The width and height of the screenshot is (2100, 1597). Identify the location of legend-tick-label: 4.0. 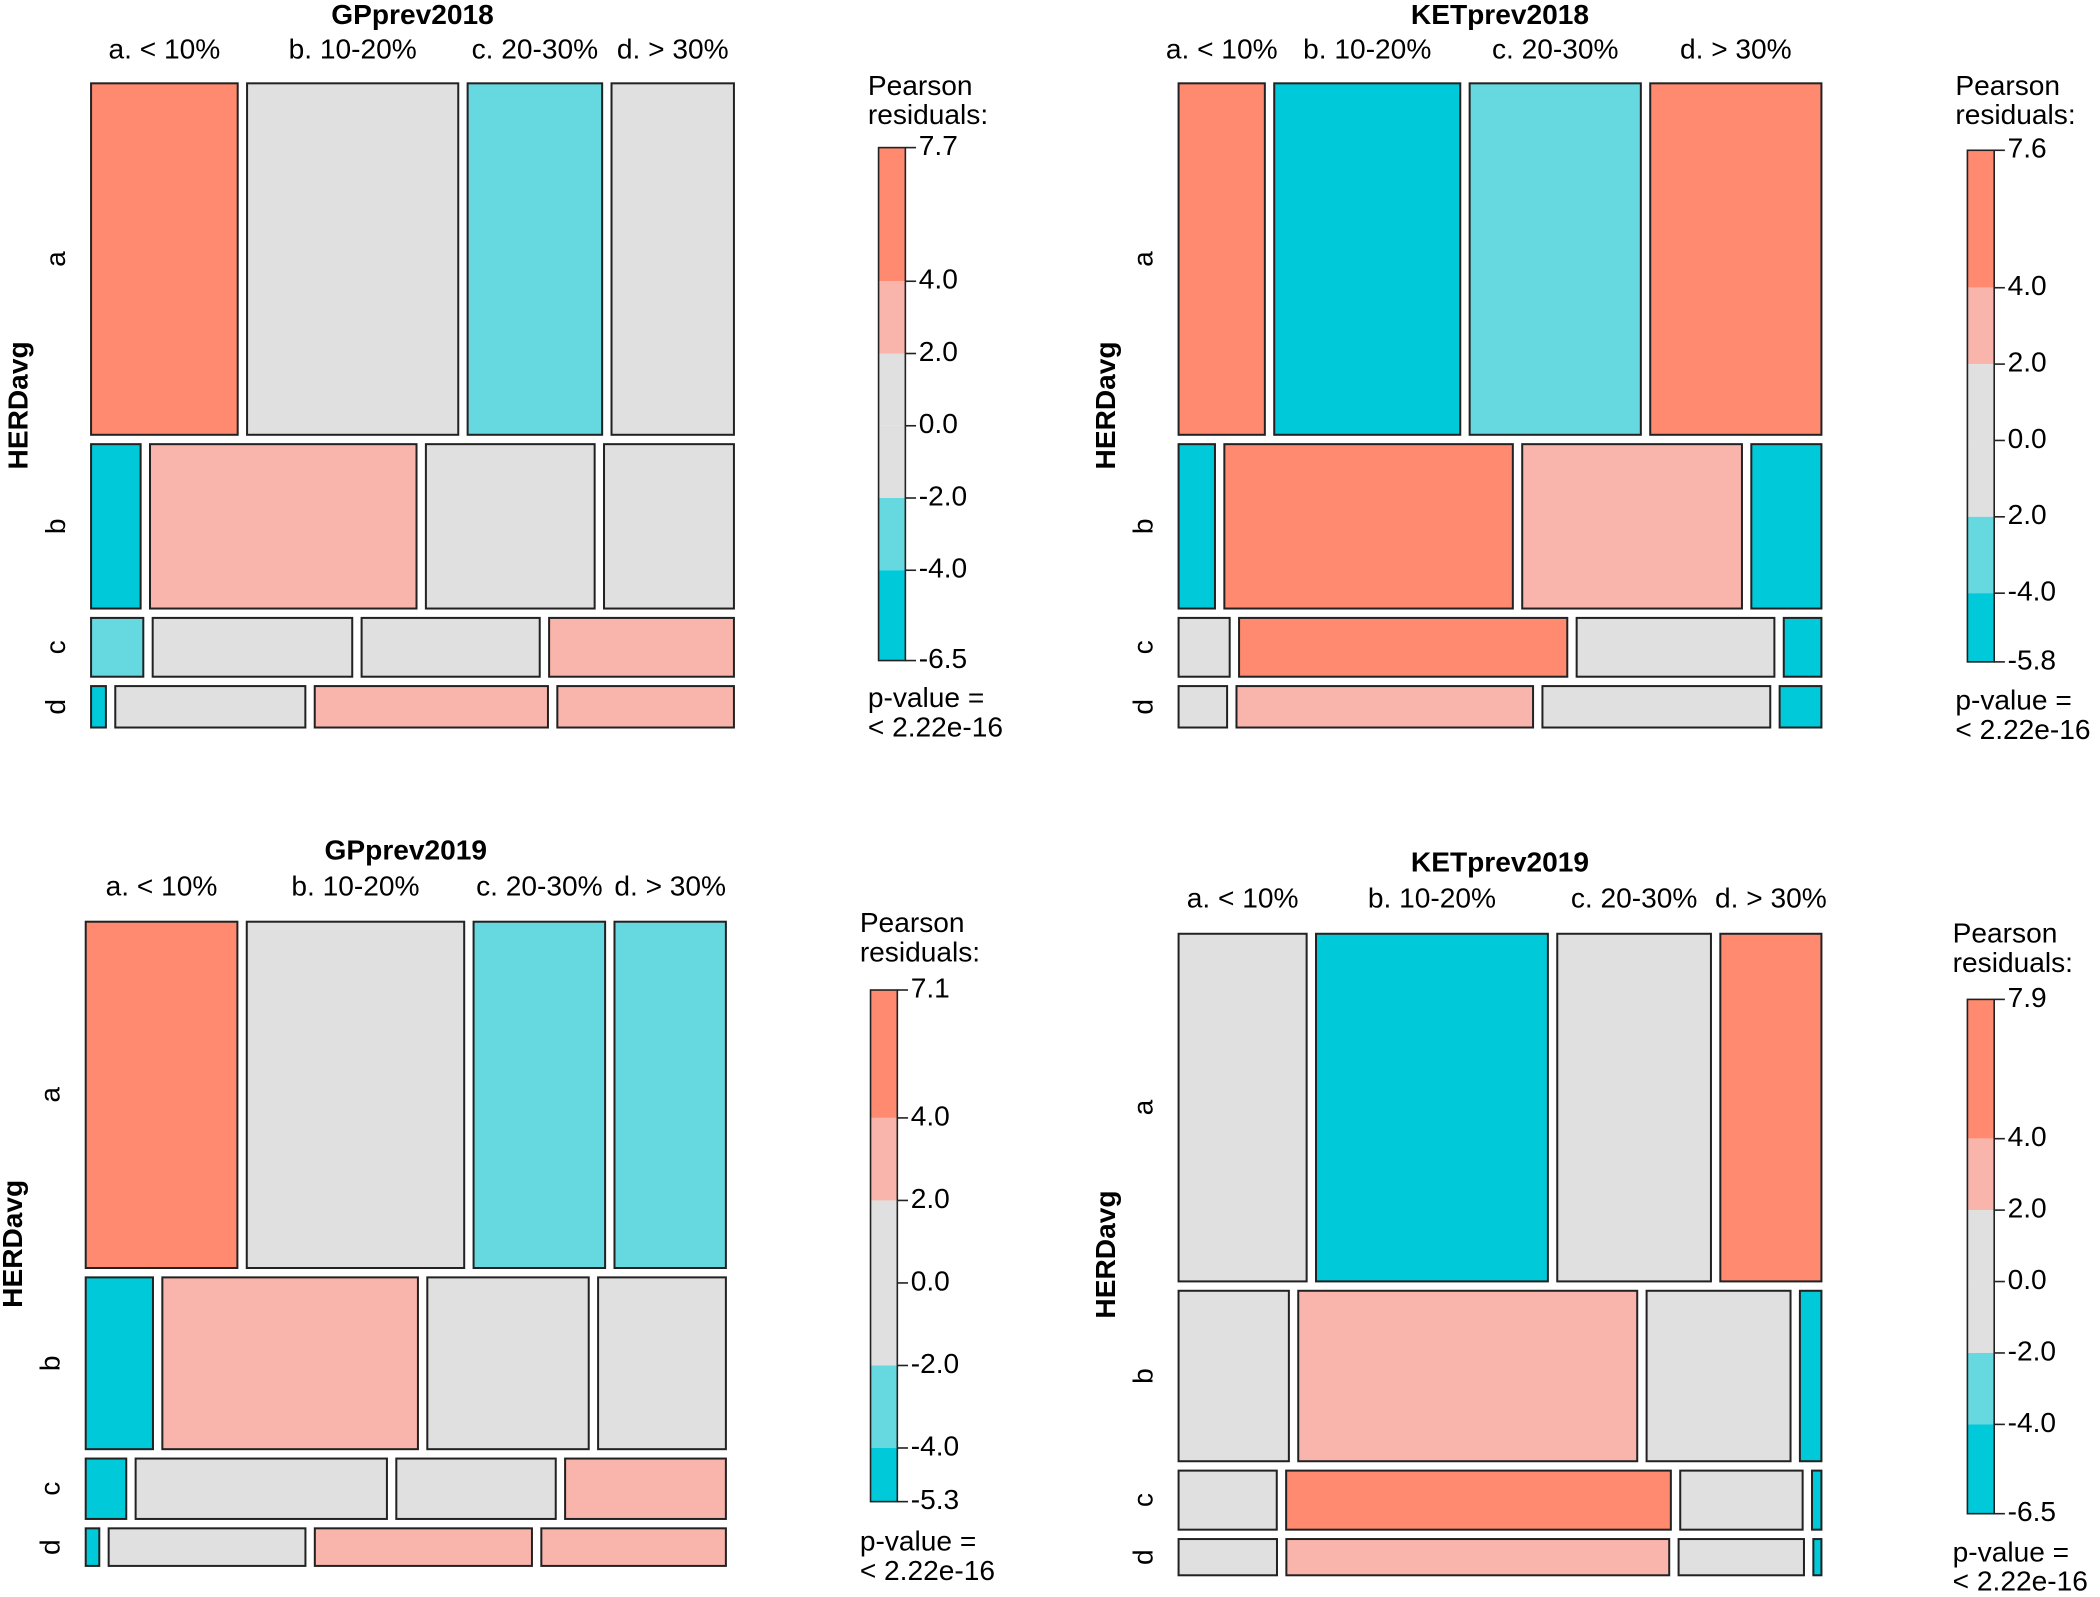
(930, 1115).